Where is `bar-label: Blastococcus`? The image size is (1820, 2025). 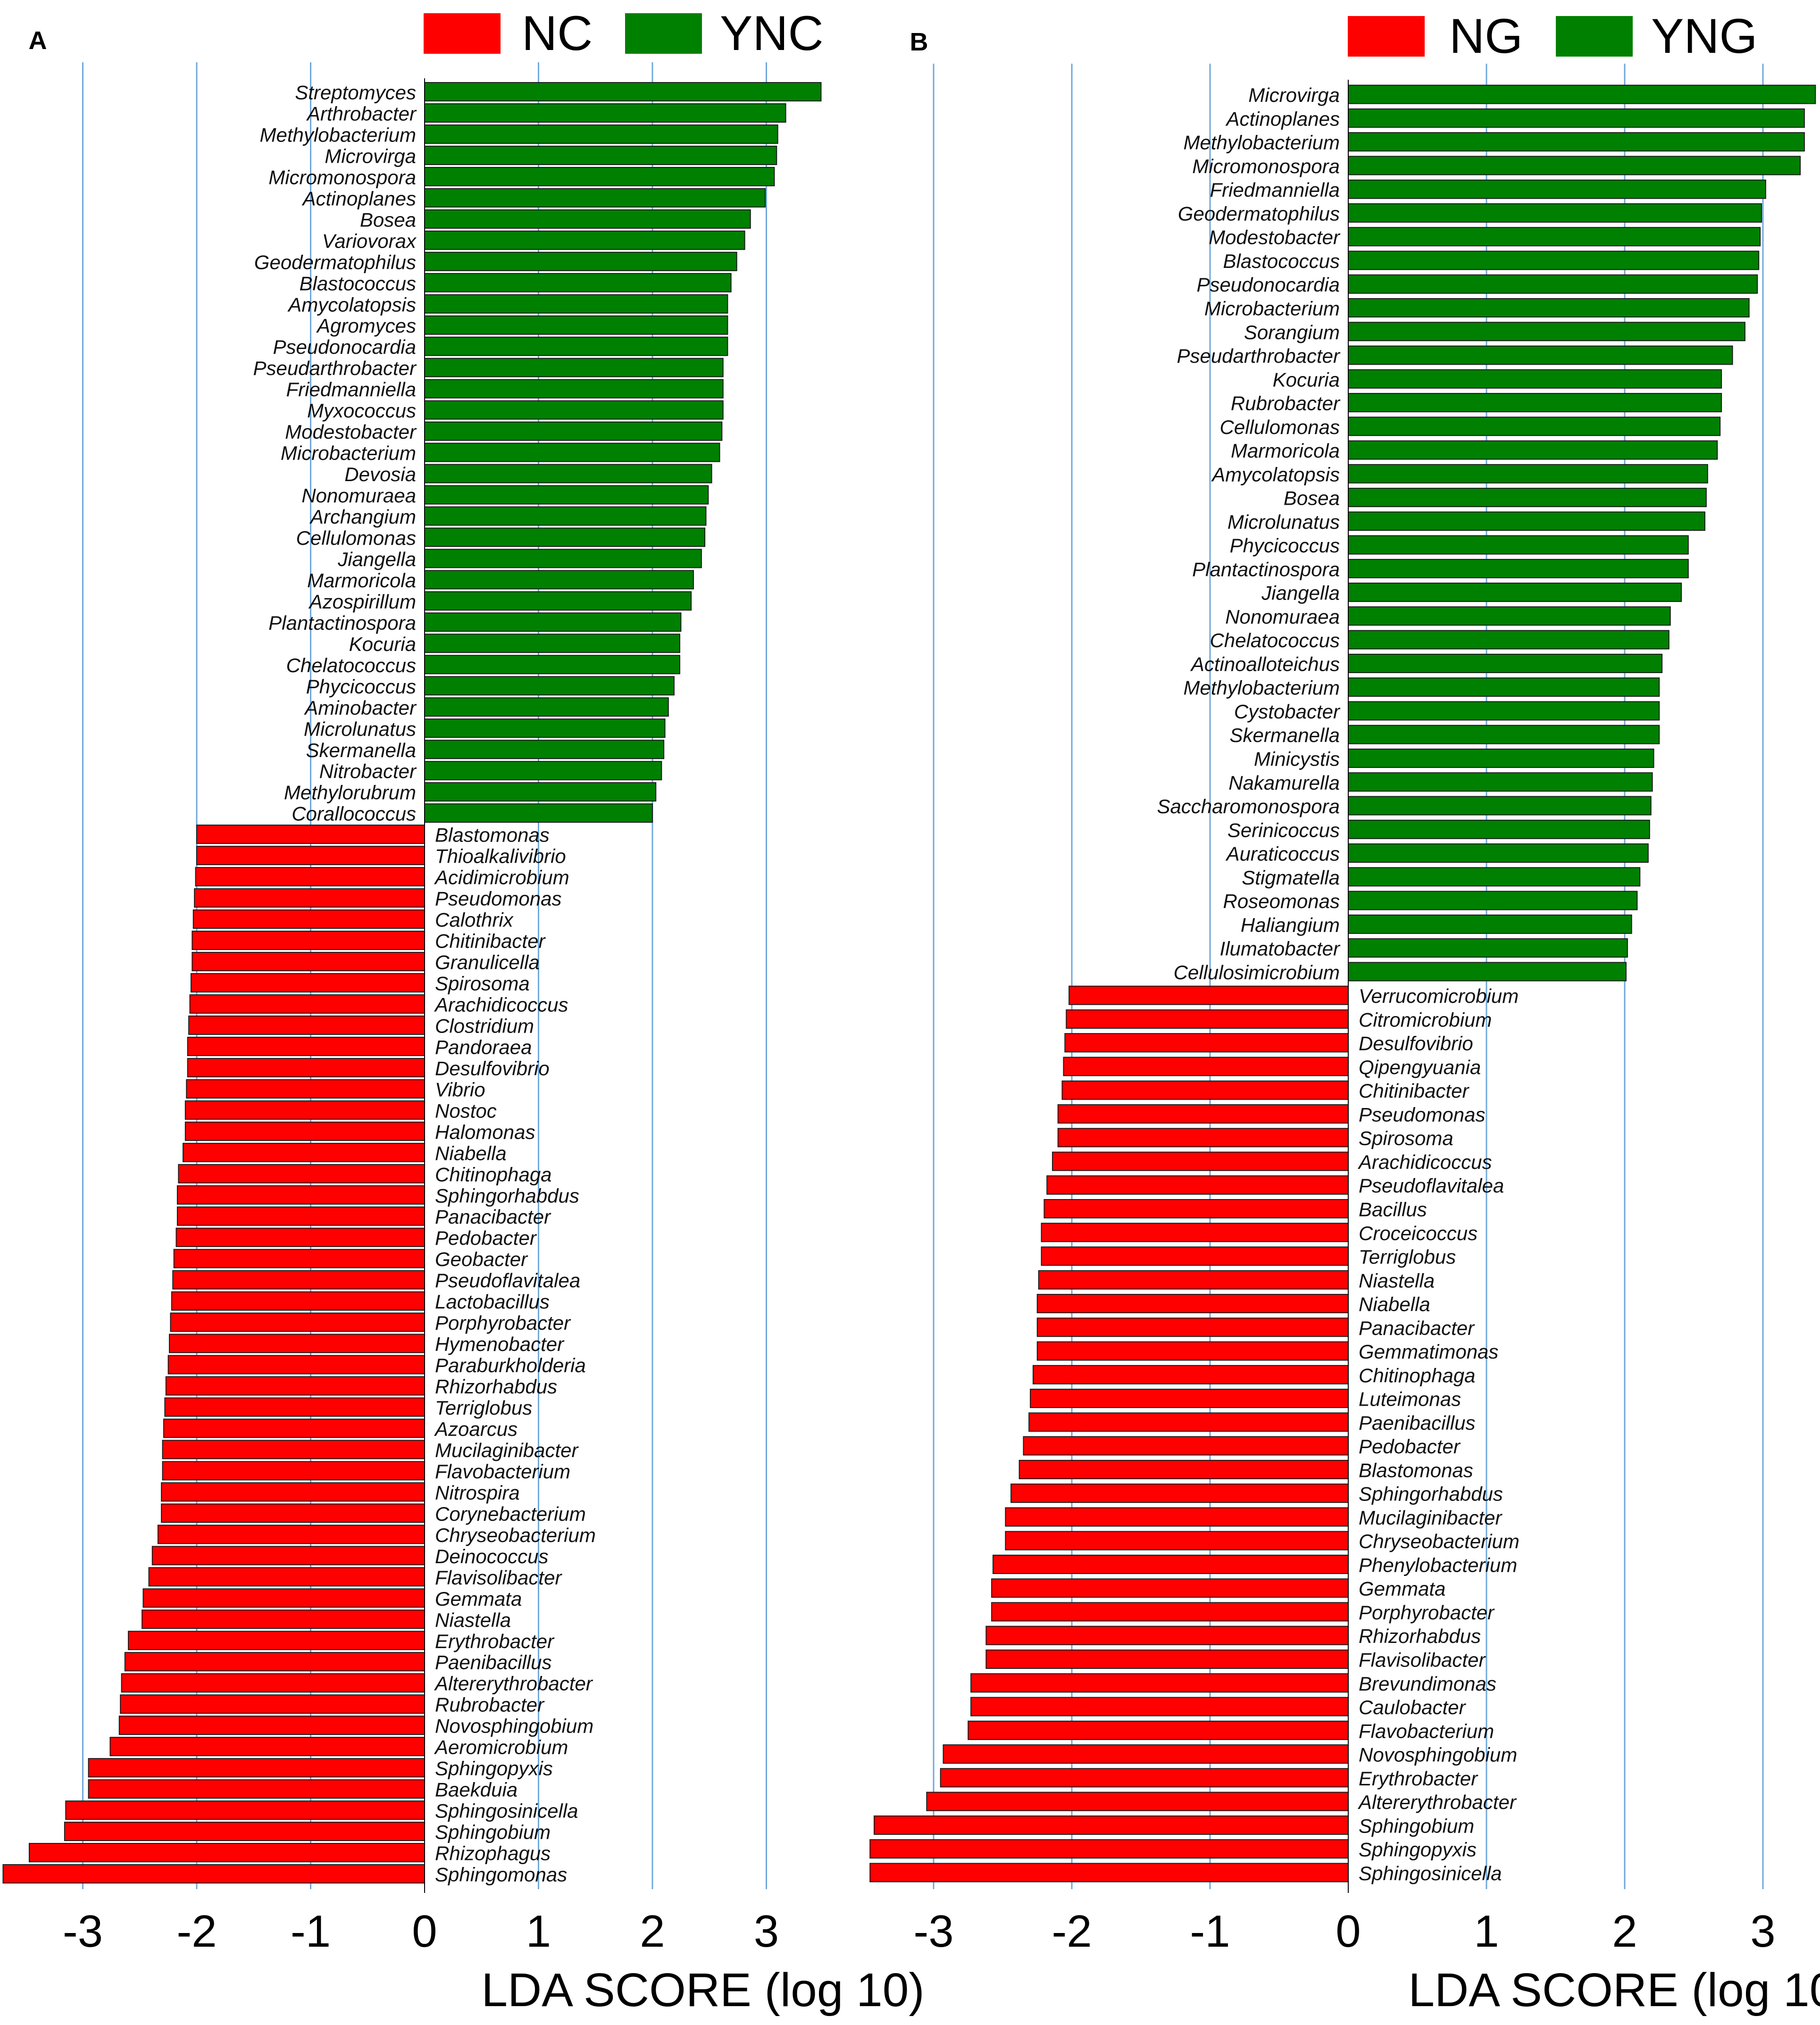 bar-label: Blastococcus is located at coordinates (358, 283).